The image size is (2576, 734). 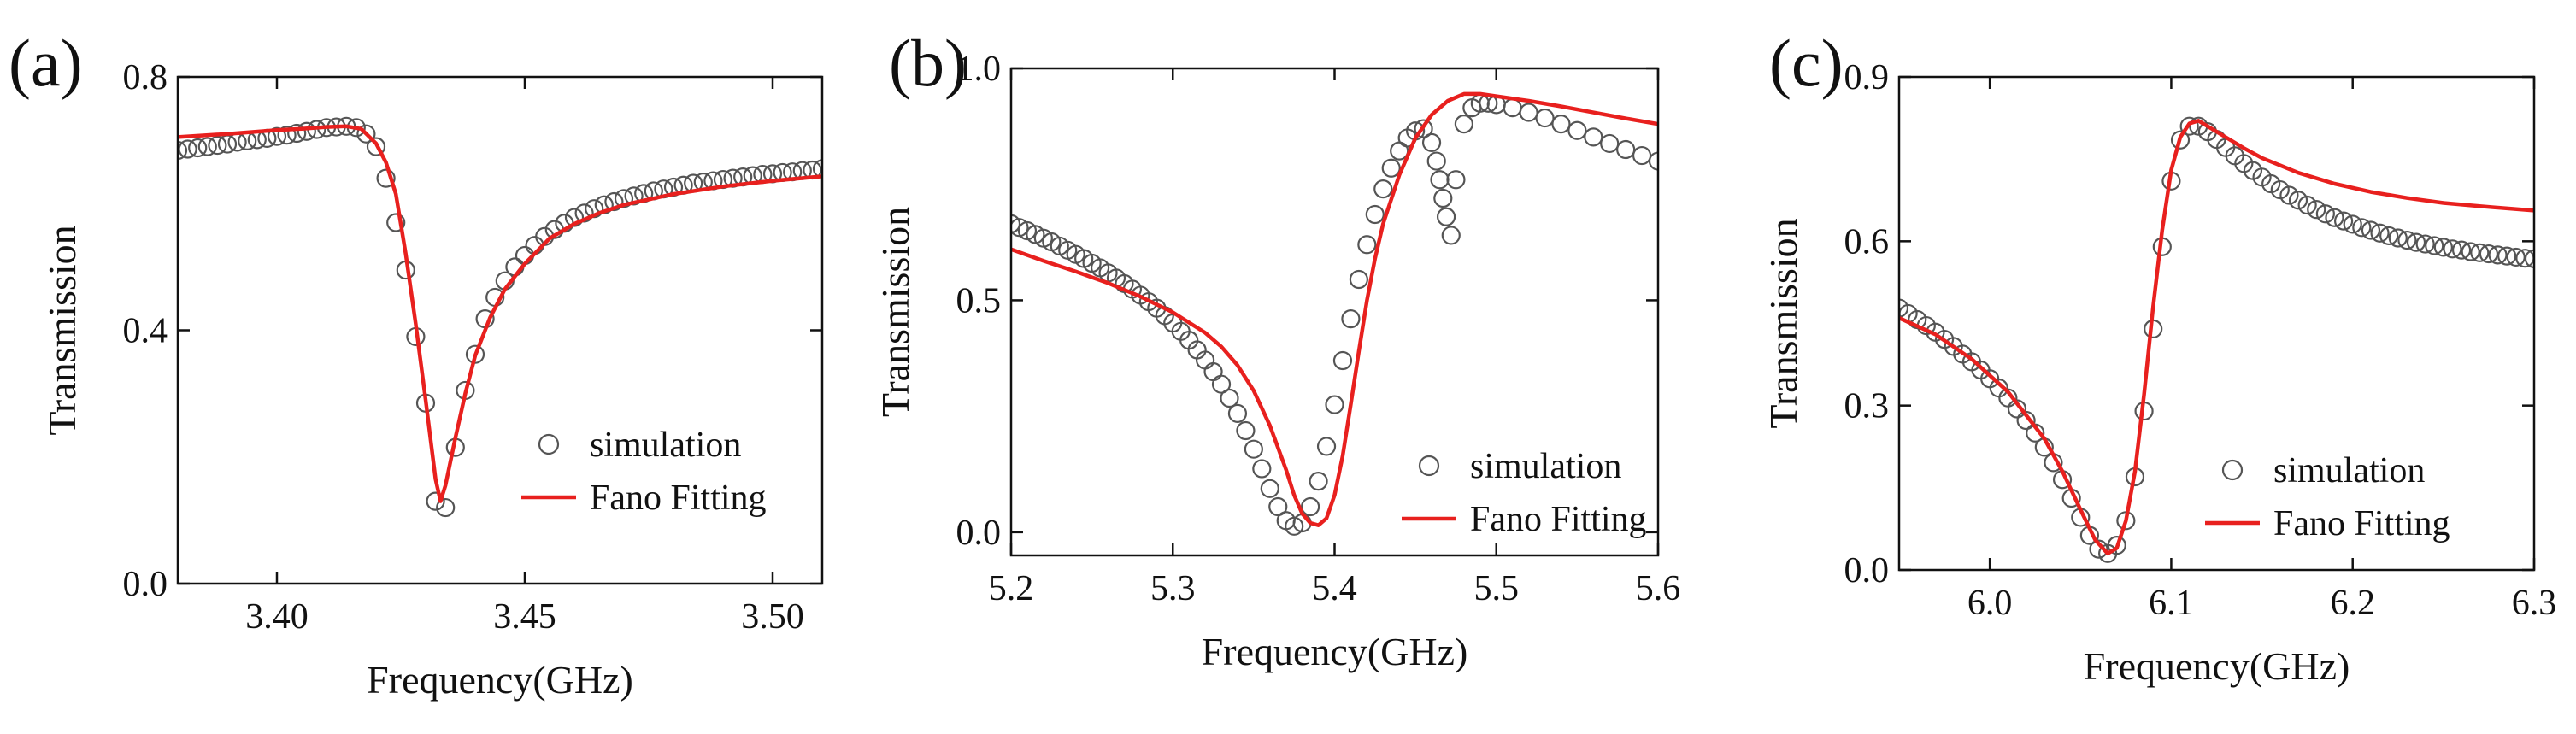 What do you see at coordinates (928, 63) in the screenshot?
I see `panel-label: (b)` at bounding box center [928, 63].